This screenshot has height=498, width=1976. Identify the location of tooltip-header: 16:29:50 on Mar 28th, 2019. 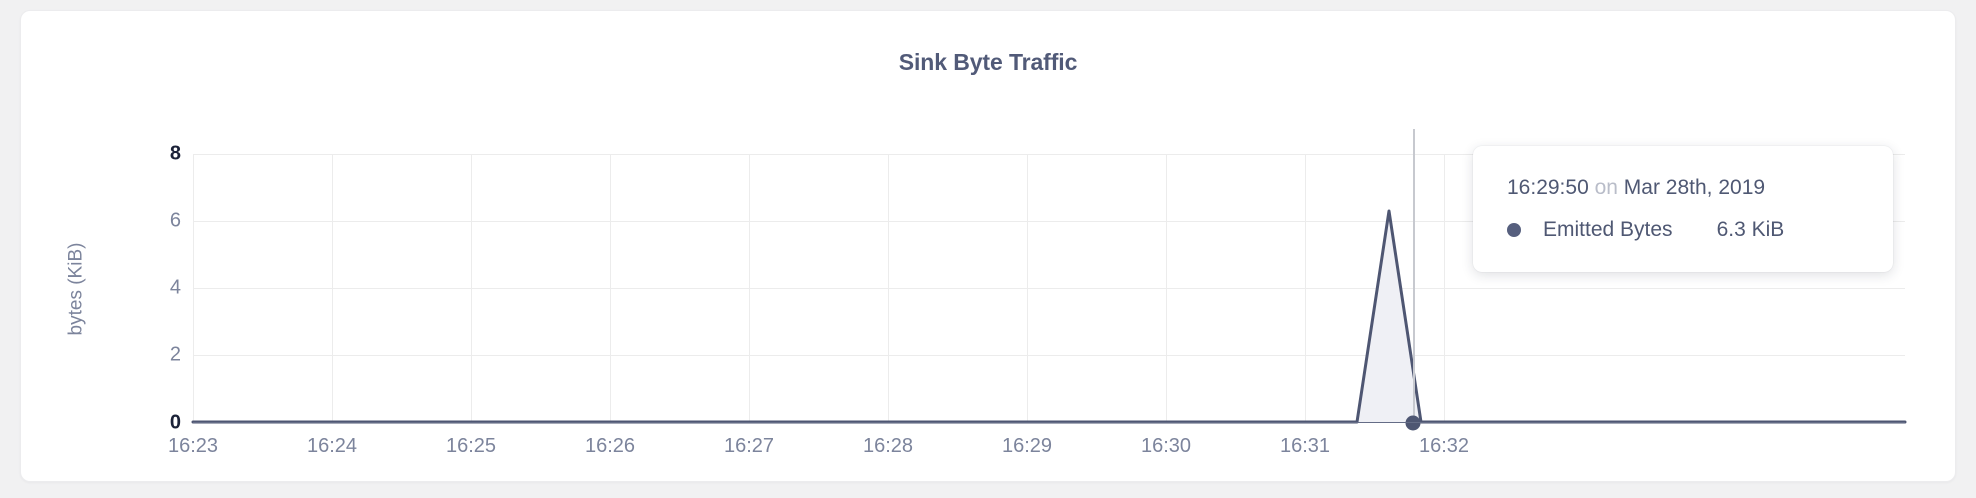
(1683, 188).